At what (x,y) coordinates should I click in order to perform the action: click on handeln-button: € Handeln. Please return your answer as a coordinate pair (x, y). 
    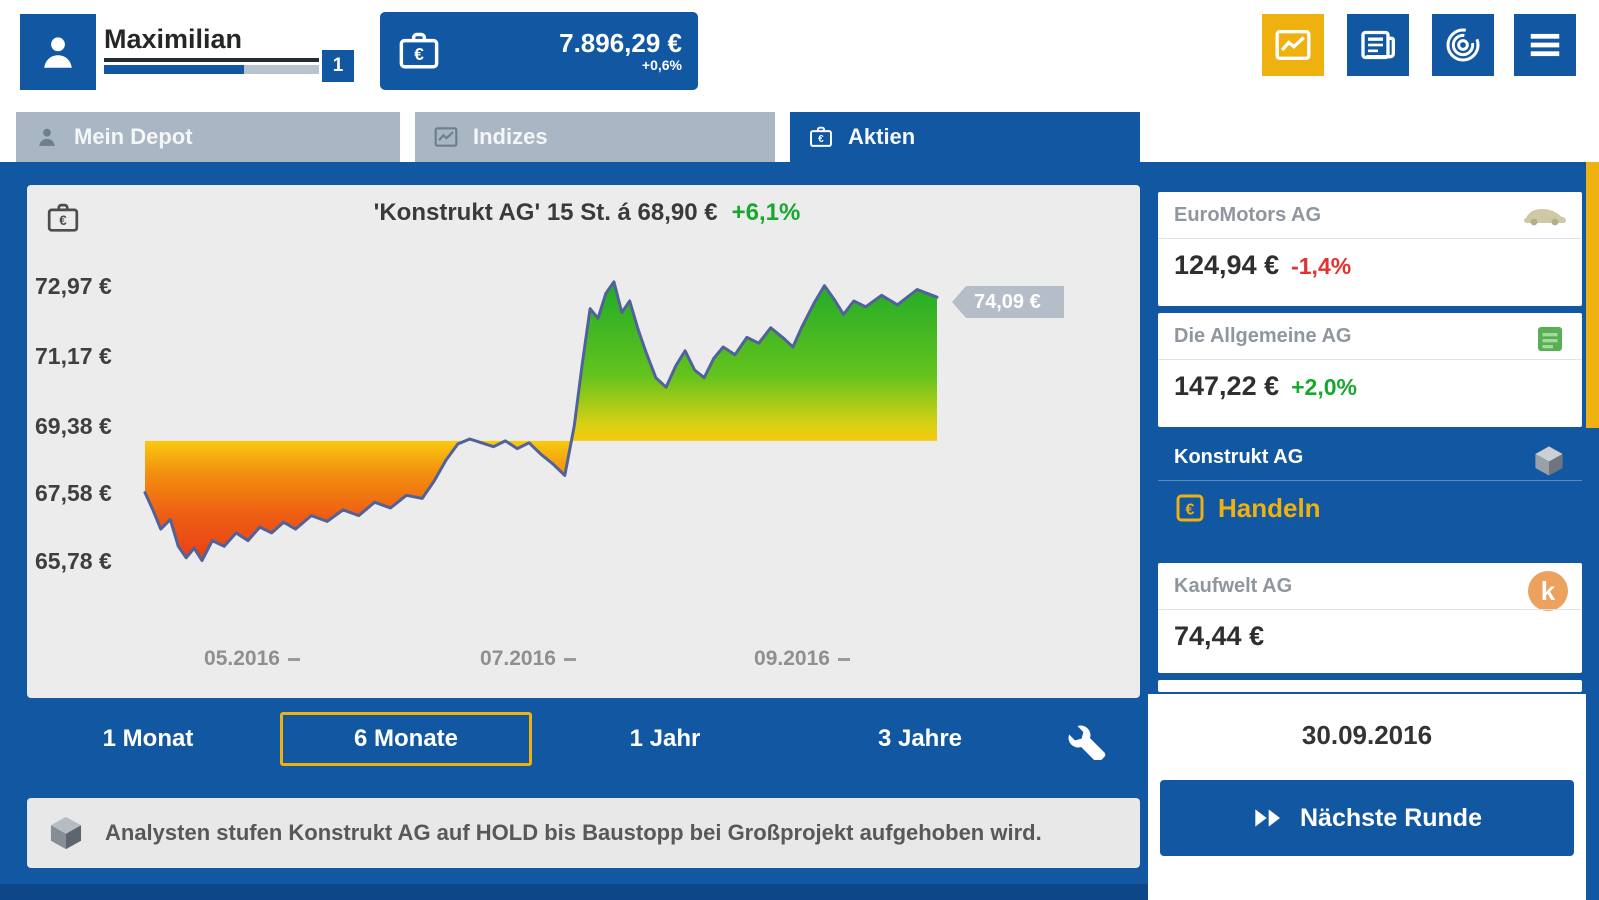
    Looking at the image, I should click on (1247, 508).